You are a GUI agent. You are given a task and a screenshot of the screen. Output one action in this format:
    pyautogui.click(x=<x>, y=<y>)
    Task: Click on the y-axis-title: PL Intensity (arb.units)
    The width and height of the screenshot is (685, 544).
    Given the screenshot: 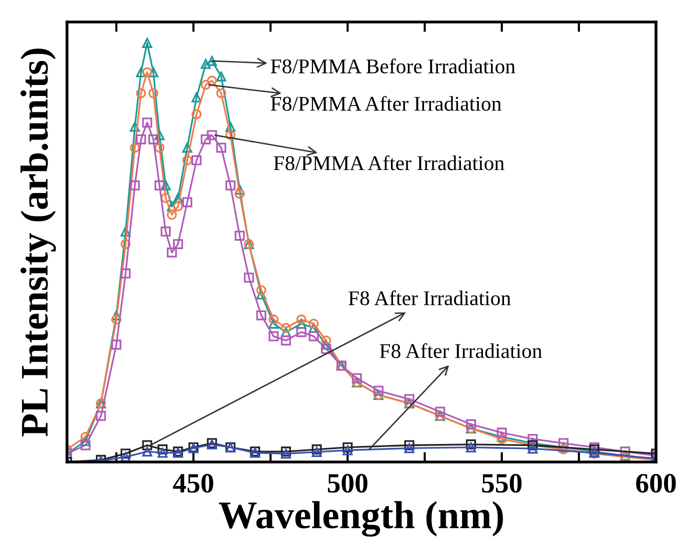 What is the action you would take?
    pyautogui.click(x=38, y=242)
    